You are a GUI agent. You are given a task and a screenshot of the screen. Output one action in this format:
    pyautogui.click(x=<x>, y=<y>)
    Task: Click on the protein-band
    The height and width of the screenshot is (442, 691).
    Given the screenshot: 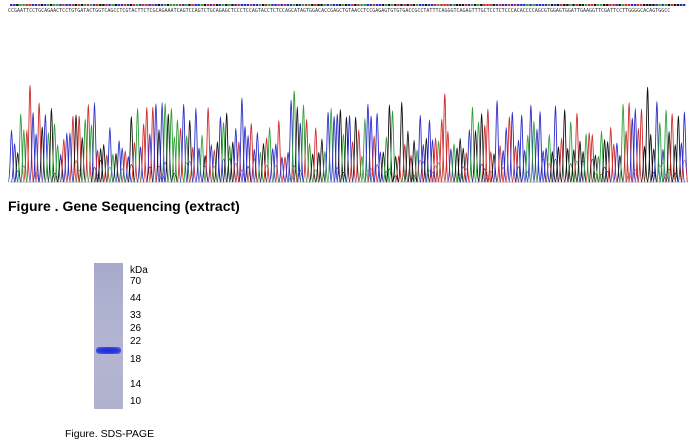 What is the action you would take?
    pyautogui.click(x=108, y=350)
    